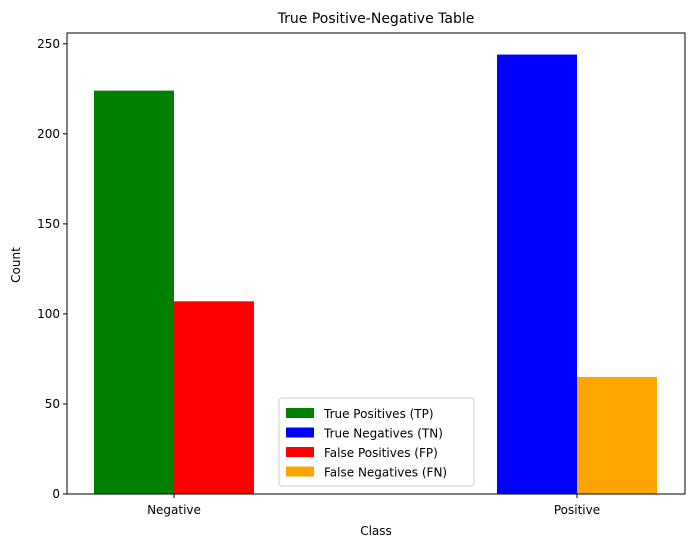 This screenshot has height=547, width=695. What do you see at coordinates (16, 265) in the screenshot?
I see `y-axis-label: Count` at bounding box center [16, 265].